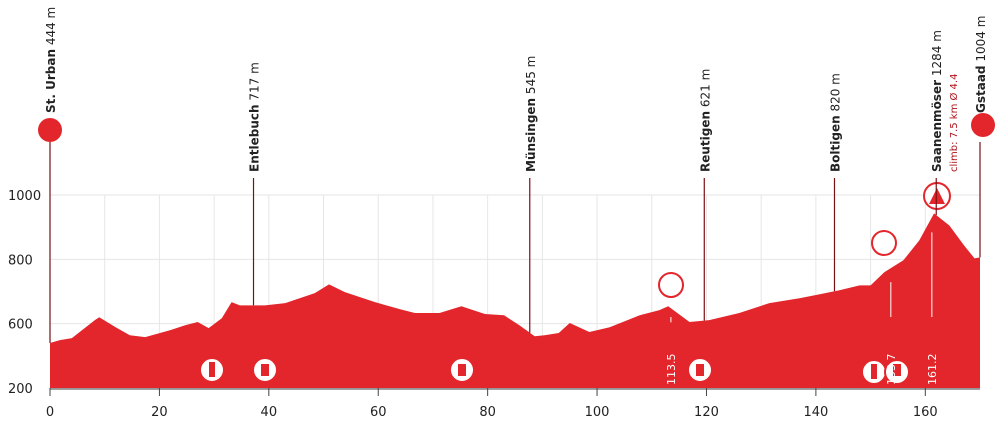 This screenshot has height=429, width=1000. Describe the element at coordinates (925, 412) in the screenshot. I see `x-tick-label: 160` at that location.